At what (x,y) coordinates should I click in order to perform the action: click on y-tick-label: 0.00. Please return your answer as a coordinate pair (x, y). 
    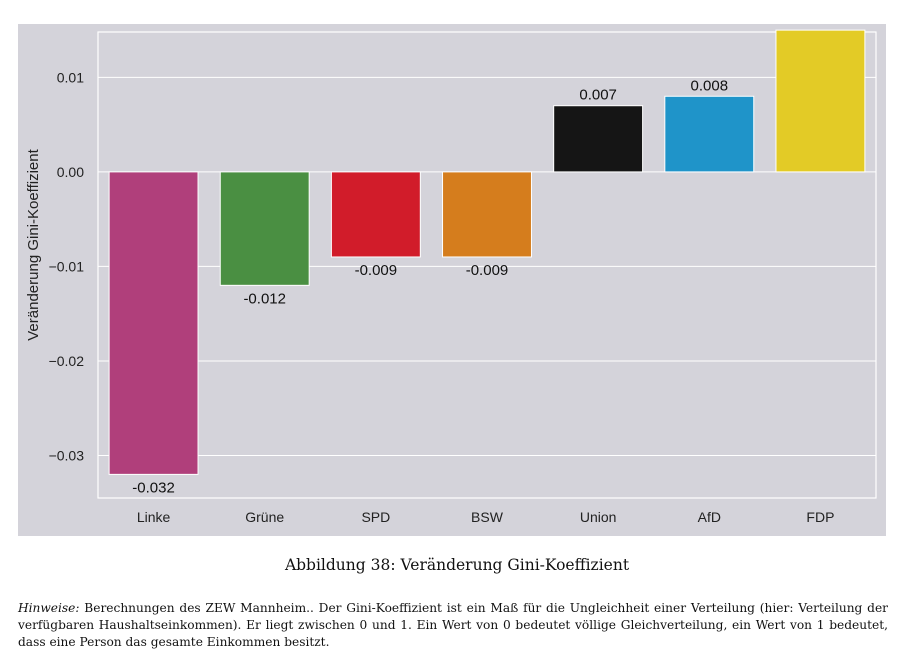
    Looking at the image, I should click on (70, 172).